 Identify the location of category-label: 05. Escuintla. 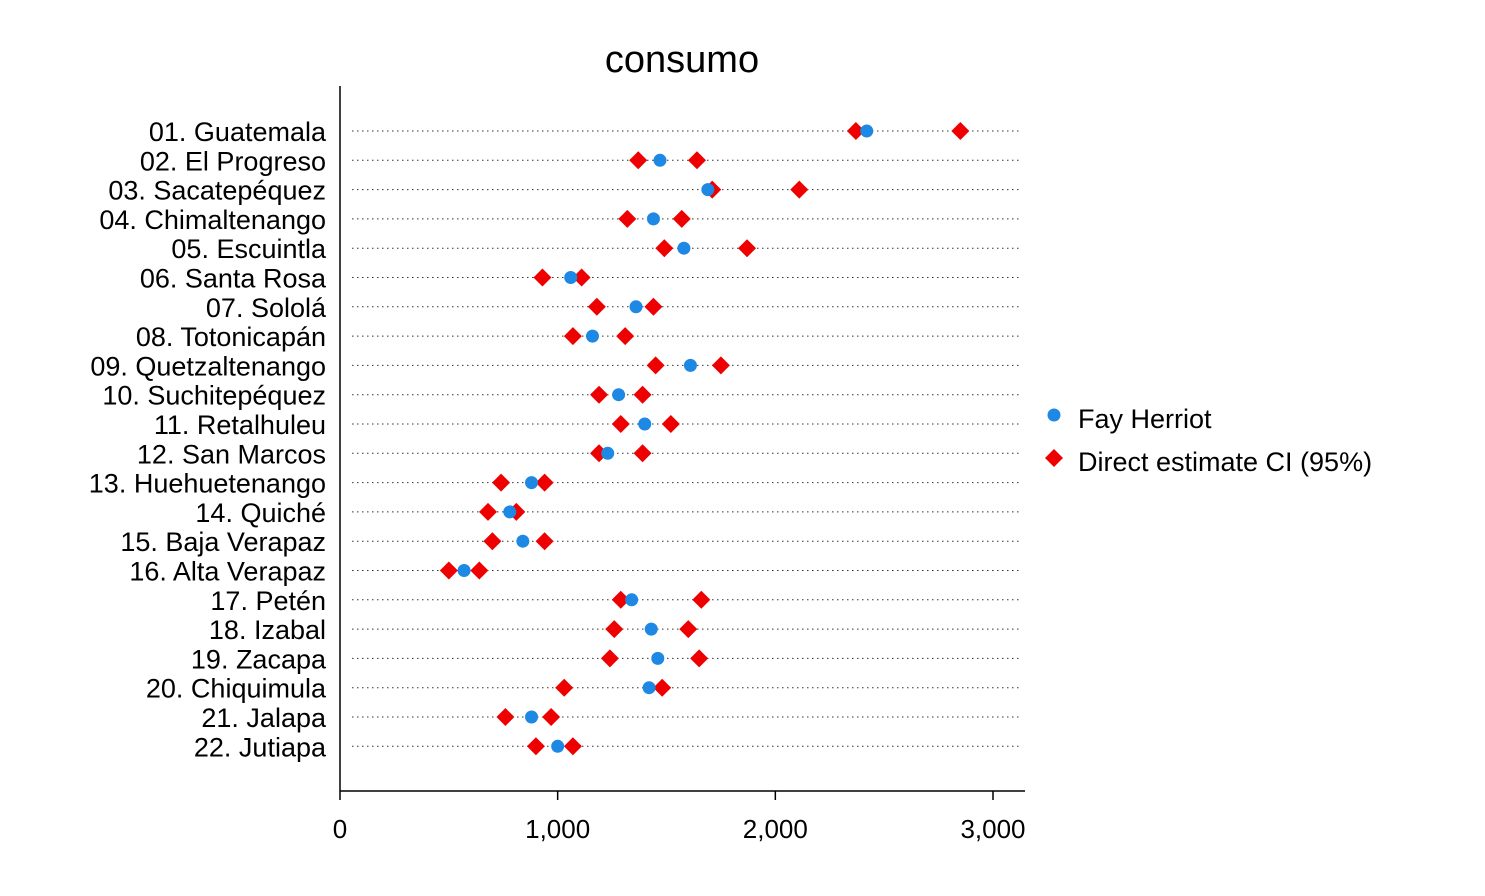
(249, 249).